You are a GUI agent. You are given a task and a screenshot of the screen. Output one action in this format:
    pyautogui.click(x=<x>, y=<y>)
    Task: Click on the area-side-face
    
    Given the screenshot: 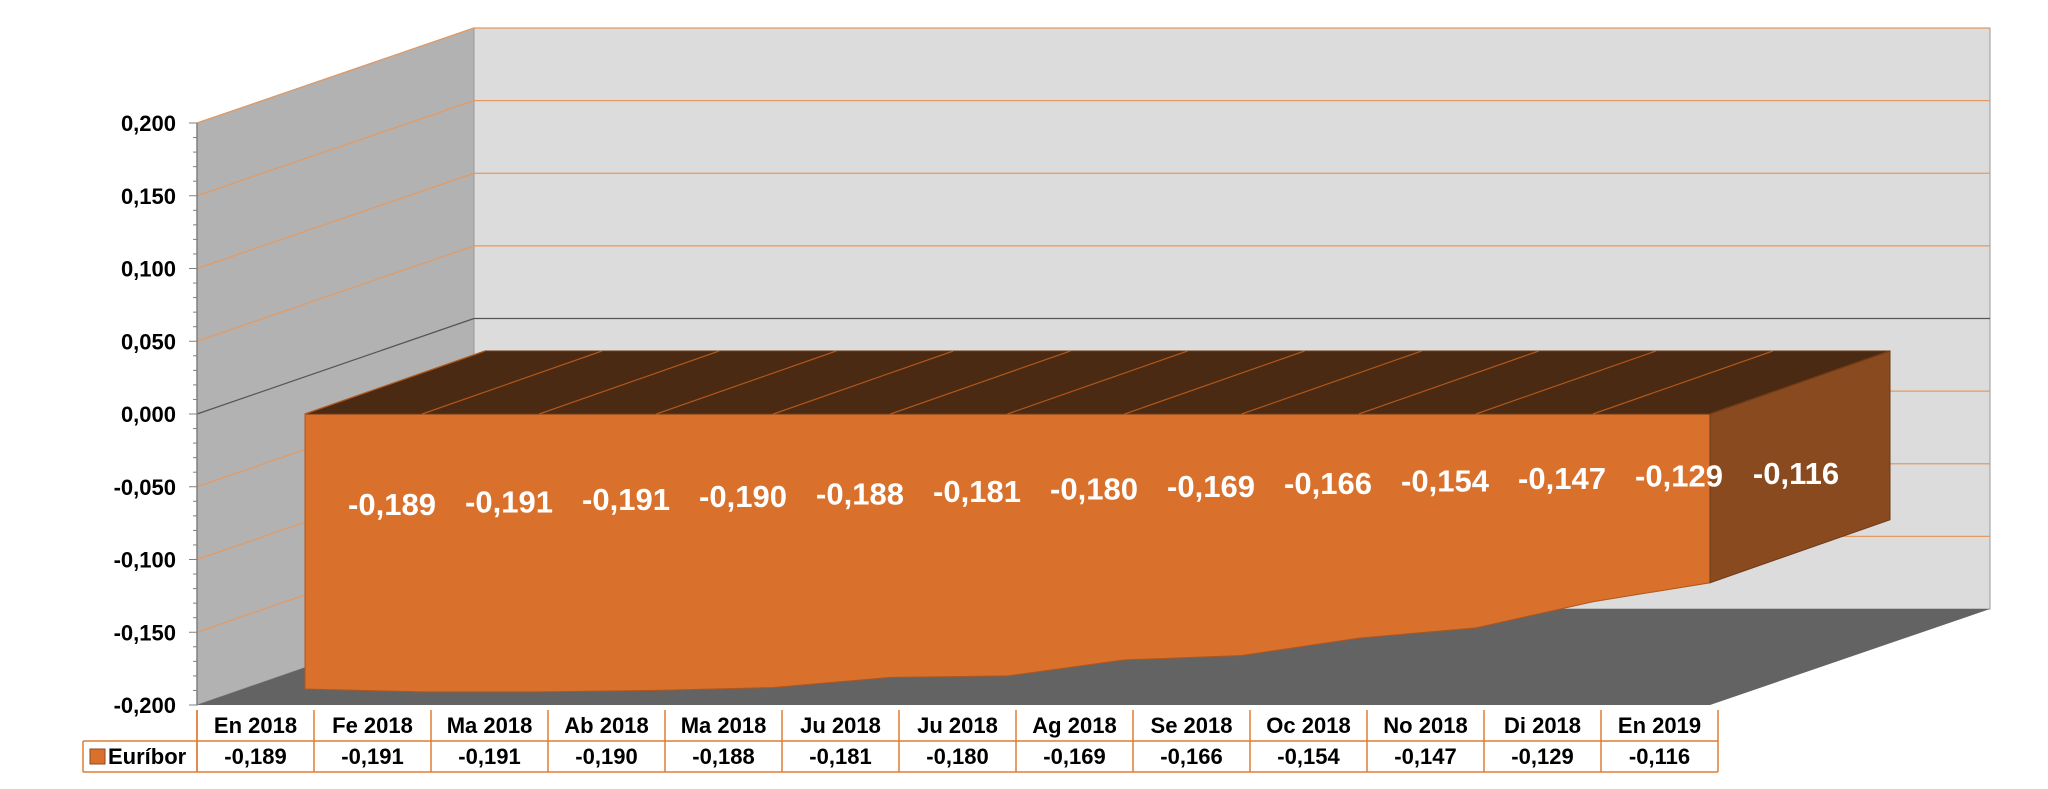 What is the action you would take?
    pyautogui.click(x=1800, y=467)
    